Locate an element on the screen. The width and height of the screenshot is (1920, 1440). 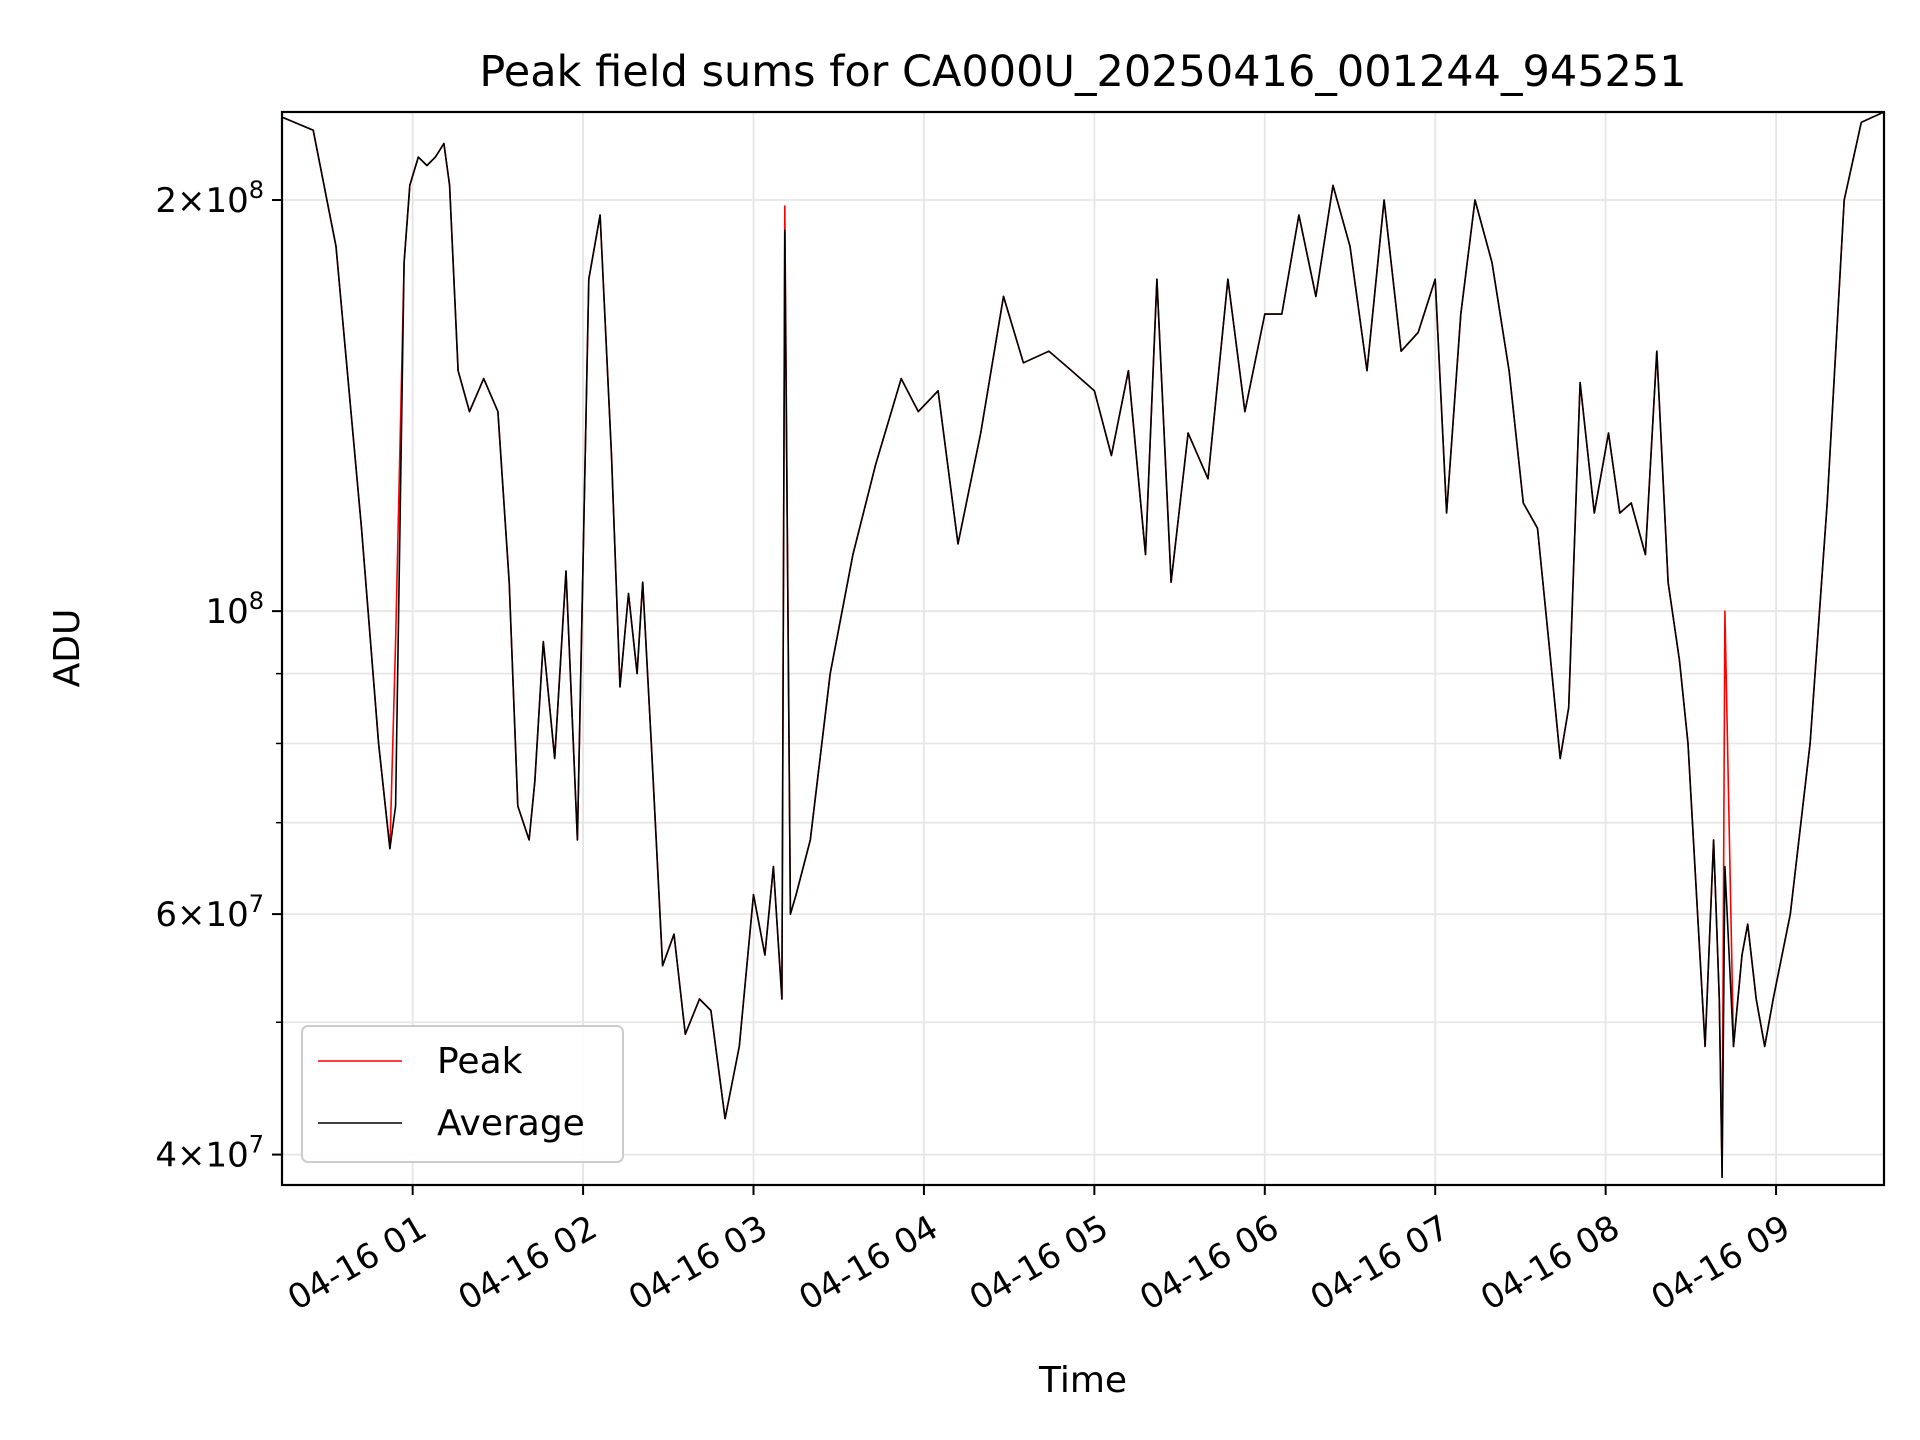
y-tick-label: 4×107 is located at coordinates (209, 1153).